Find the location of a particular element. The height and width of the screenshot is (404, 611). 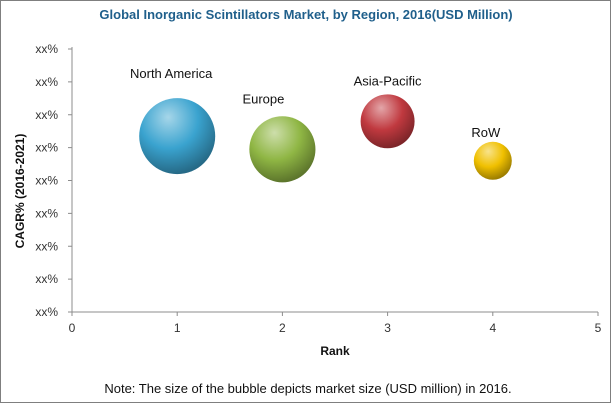

x-tick-label: 5 is located at coordinates (598, 328).